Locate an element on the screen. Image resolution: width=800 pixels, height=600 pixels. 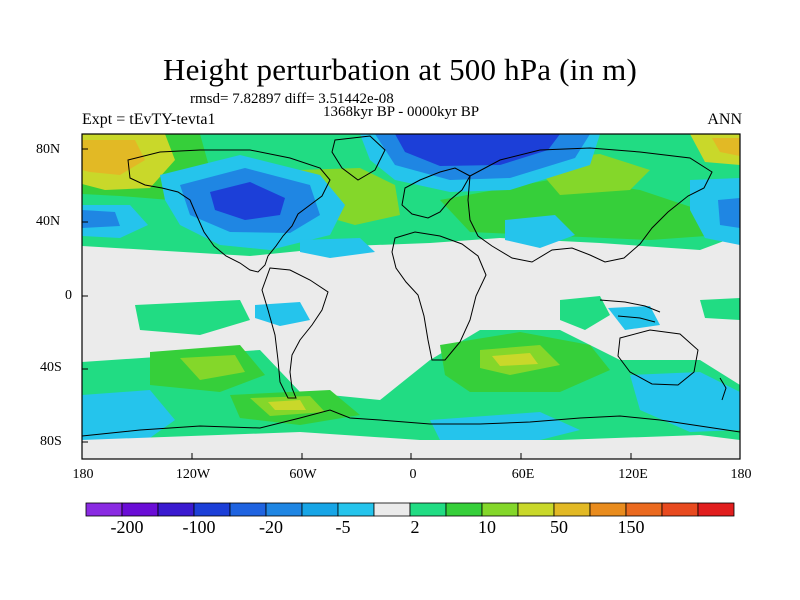
coastline-africa is located at coordinates (439, 296).